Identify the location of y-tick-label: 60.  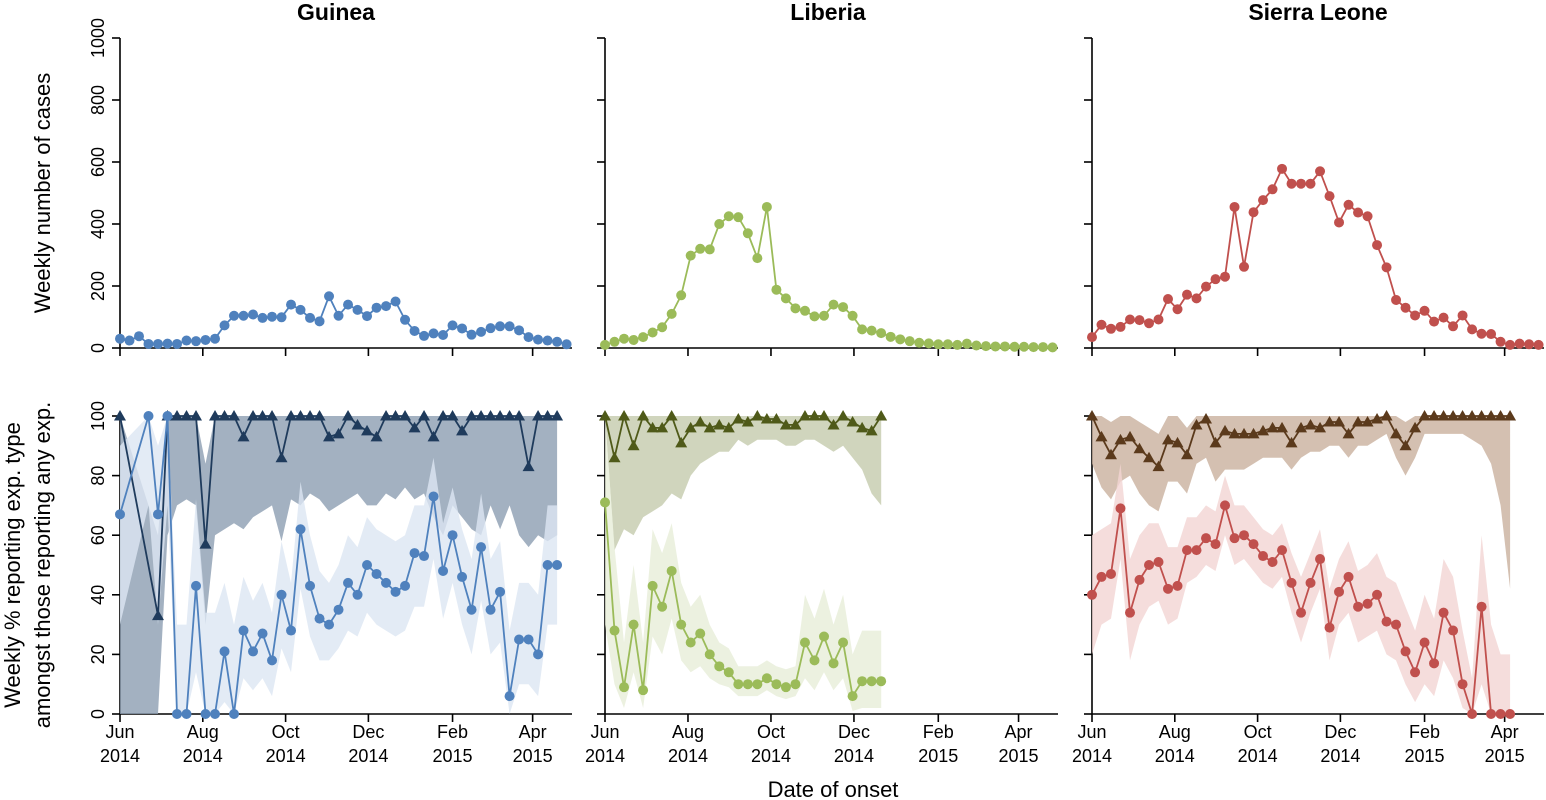
(98, 535).